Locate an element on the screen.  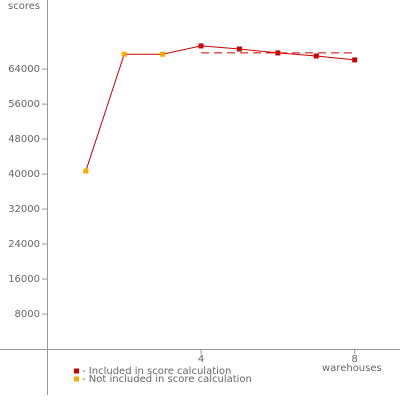
x-tick-label: 8 is located at coordinates (354, 359).